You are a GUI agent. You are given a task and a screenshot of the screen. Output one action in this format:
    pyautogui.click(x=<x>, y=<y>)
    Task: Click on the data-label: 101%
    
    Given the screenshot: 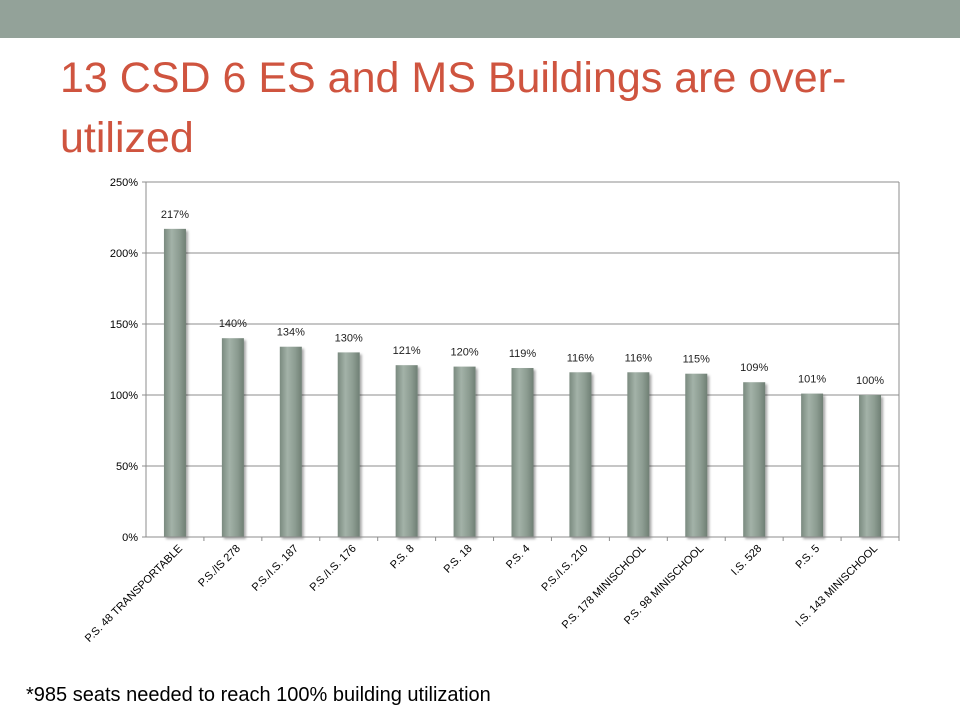 What is the action you would take?
    pyautogui.click(x=812, y=380)
    